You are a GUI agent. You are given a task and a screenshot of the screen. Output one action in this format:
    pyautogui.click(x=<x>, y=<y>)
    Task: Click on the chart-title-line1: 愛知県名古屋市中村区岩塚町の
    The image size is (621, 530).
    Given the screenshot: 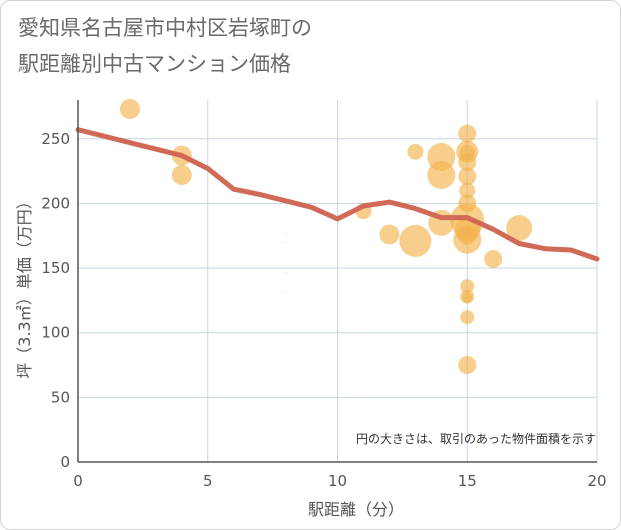 What is the action you would take?
    pyautogui.click(x=165, y=28)
    